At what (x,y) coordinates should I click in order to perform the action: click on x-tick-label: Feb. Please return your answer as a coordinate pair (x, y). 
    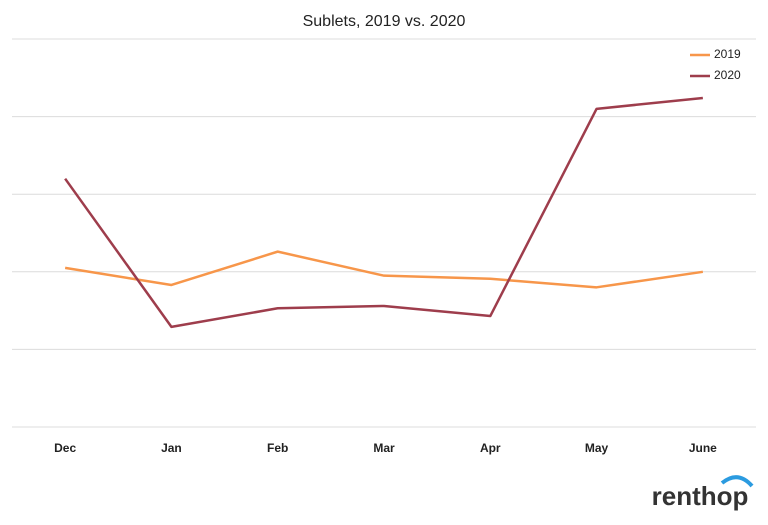
    Looking at the image, I should click on (277, 448).